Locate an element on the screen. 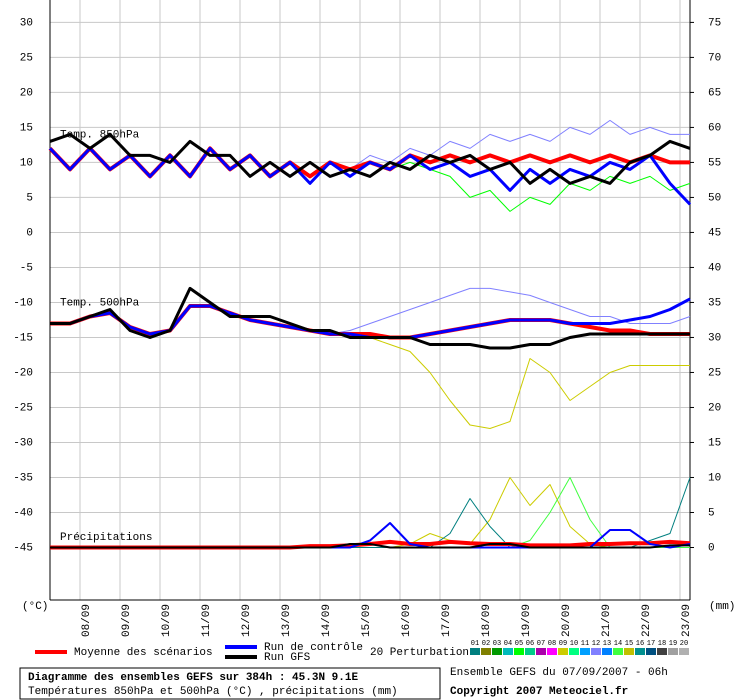  y2-tick-label: 25 is located at coordinates (714, 373).